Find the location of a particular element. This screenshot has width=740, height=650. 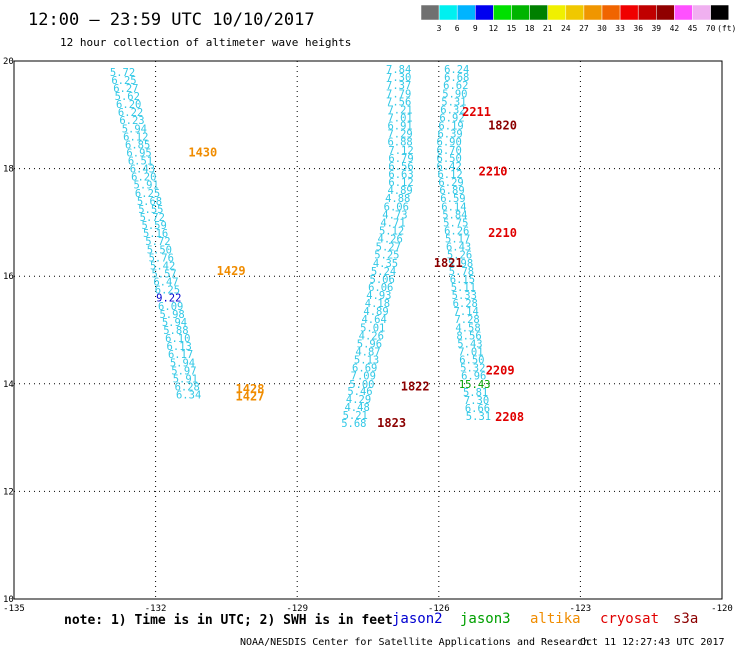

wave-height-point: 6.28 is located at coordinates (187, 387).